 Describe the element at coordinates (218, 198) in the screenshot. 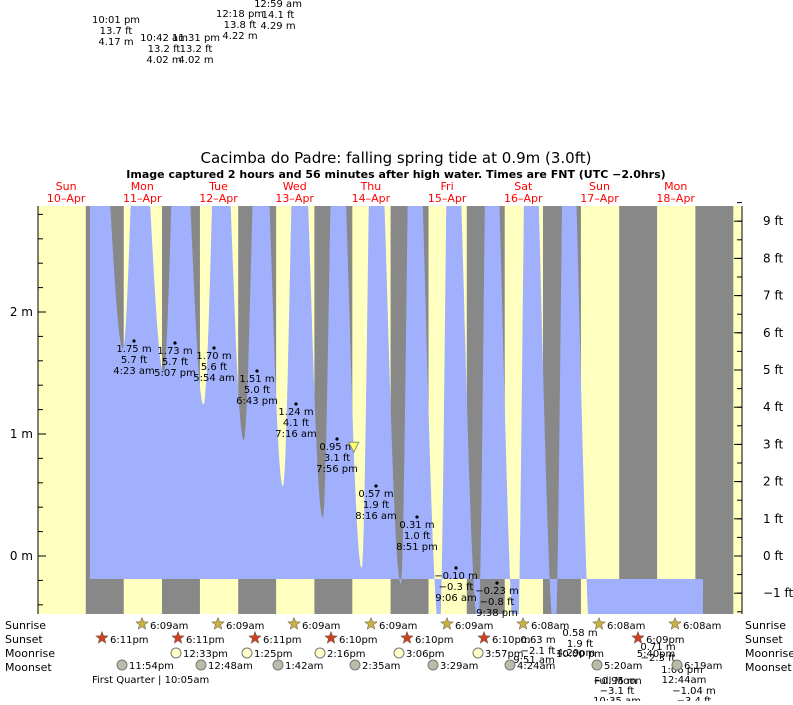

I see `day-date-label: 12–Apr` at that location.